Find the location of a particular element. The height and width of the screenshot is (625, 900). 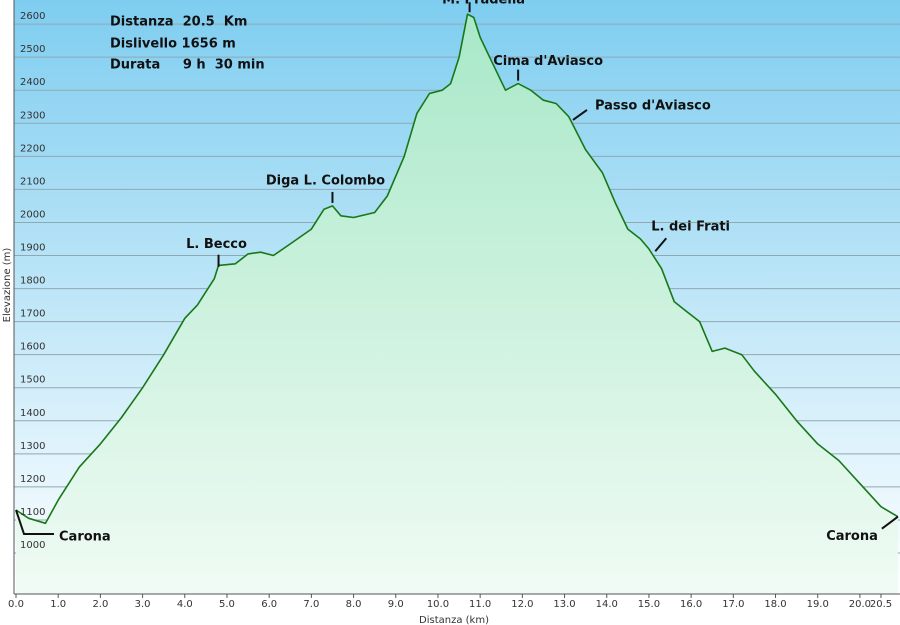

x-tick-label: 2.0 is located at coordinates (100, 604).